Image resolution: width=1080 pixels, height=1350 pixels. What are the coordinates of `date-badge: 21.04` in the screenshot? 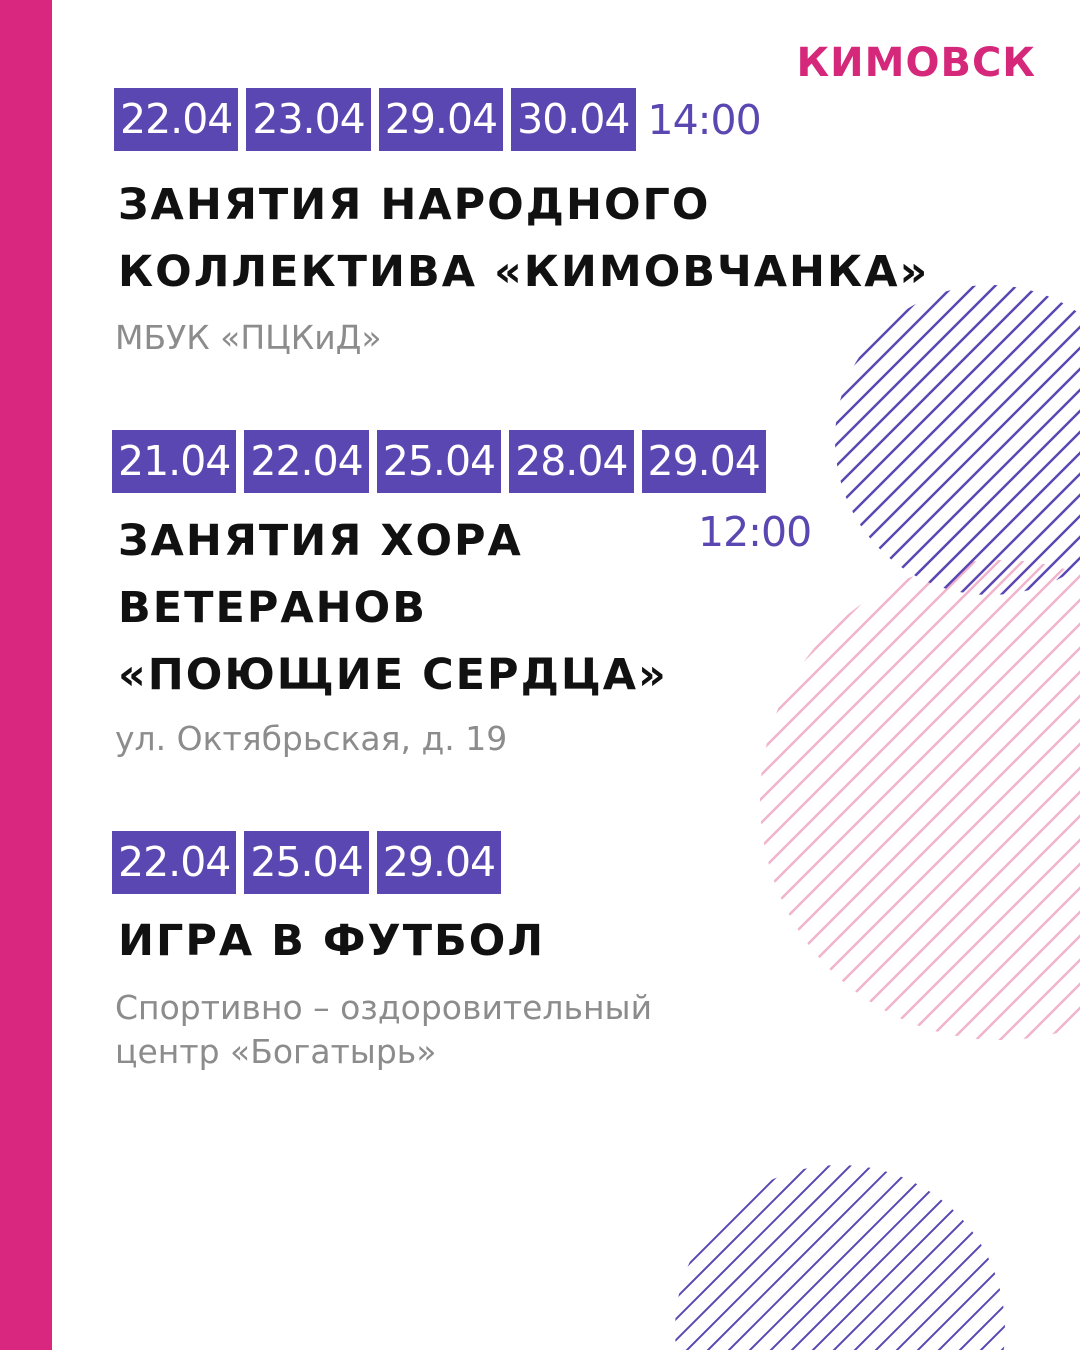 It's located at (174, 461).